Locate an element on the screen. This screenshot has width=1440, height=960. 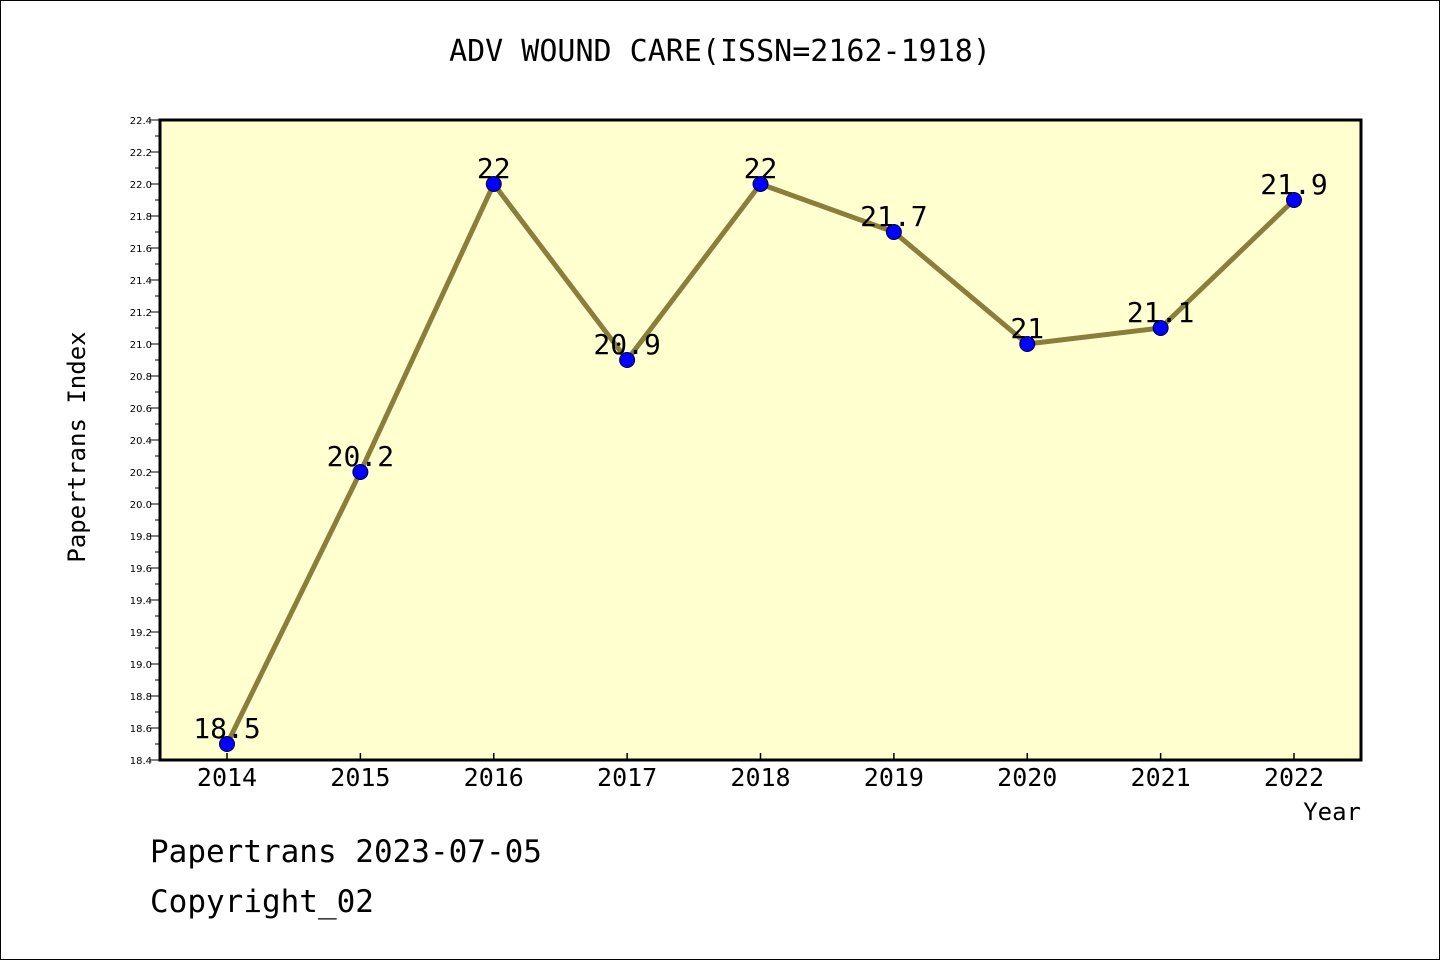
chart-title: ADV WOUND CARE(ISSN=2162-1918) is located at coordinates (720, 51).